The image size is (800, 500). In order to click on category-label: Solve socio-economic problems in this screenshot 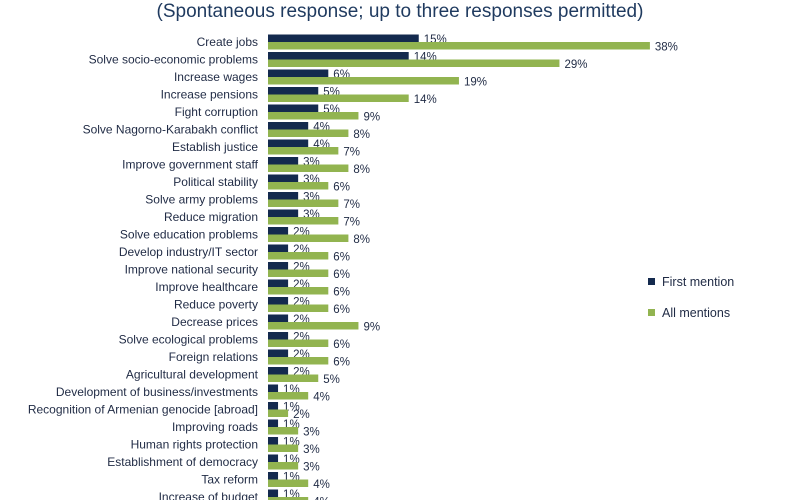, I will do `click(173, 60)`.